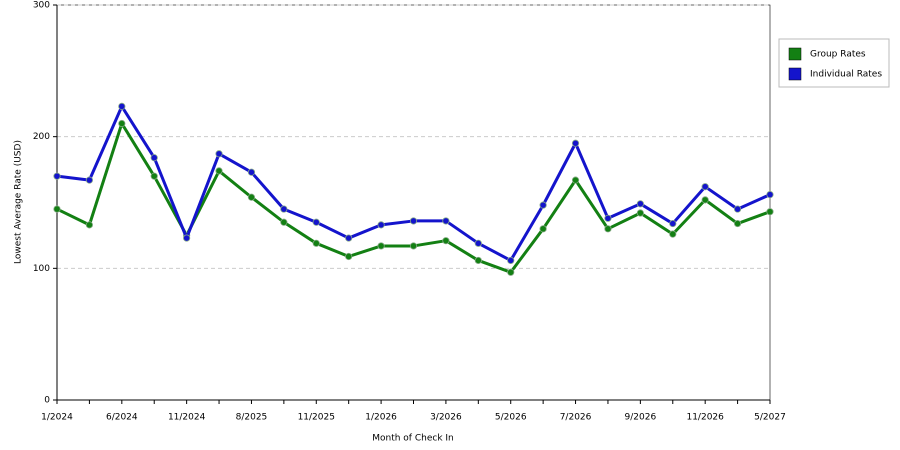 This screenshot has height=450, width=900. Describe the element at coordinates (511, 418) in the screenshot. I see `x-tick-label: 5/2026` at that location.